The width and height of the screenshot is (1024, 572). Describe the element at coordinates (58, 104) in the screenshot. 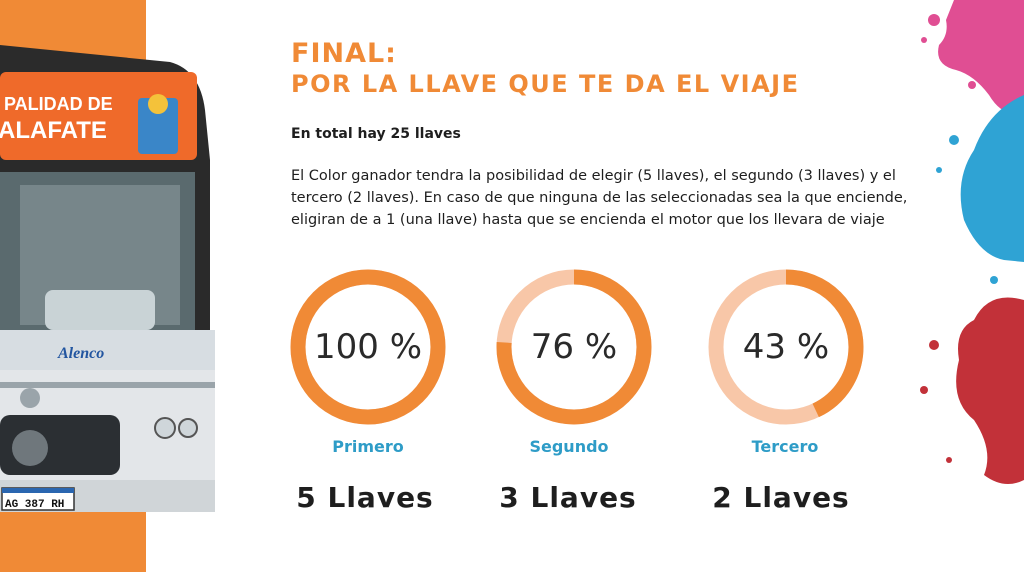

I see `bus-sign-line1: PALIDAD DE` at that location.